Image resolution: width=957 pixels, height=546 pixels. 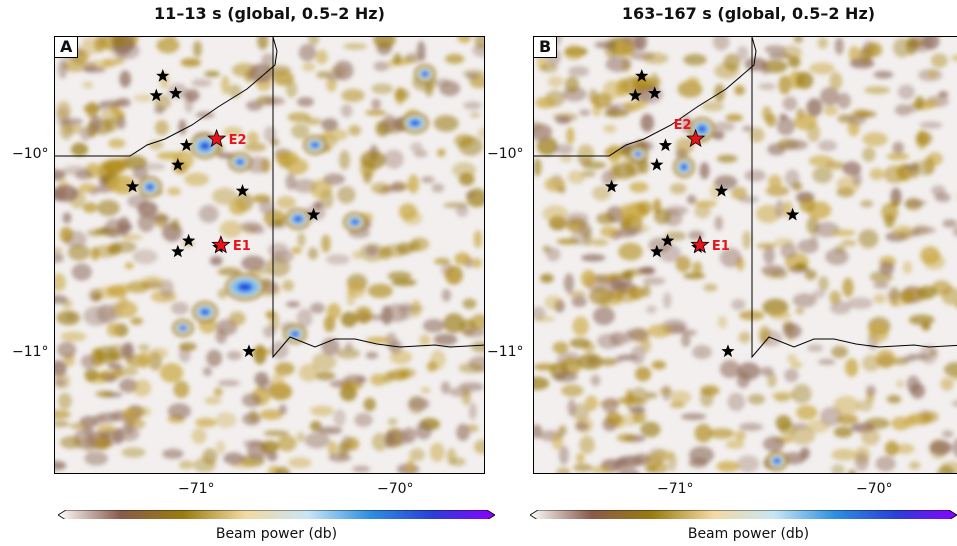 I want to click on event-star-e2, so click(x=696, y=138).